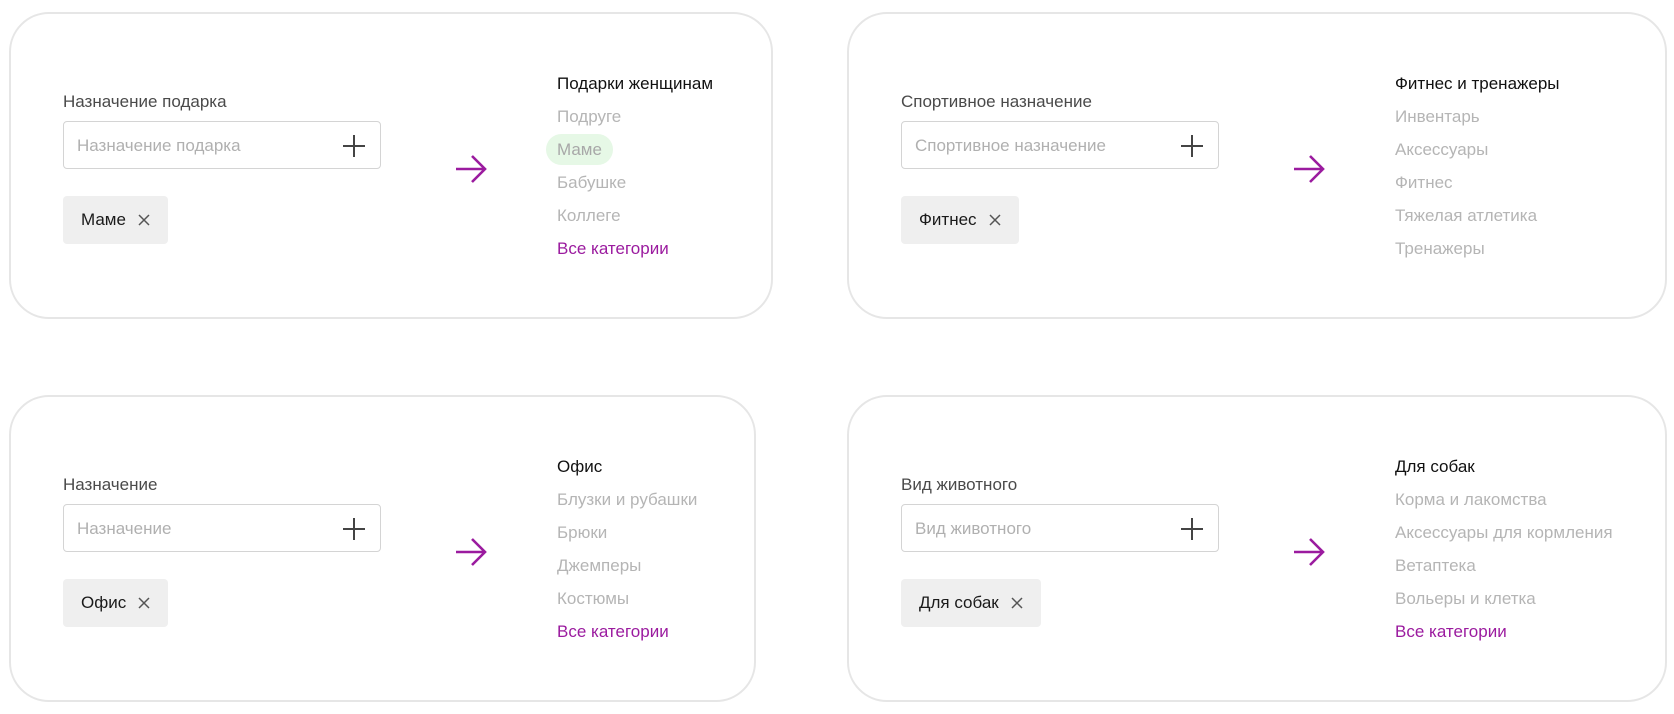 Image resolution: width=1674 pixels, height=714 pixels. I want to click on category-title: Для собак, so click(1435, 466).